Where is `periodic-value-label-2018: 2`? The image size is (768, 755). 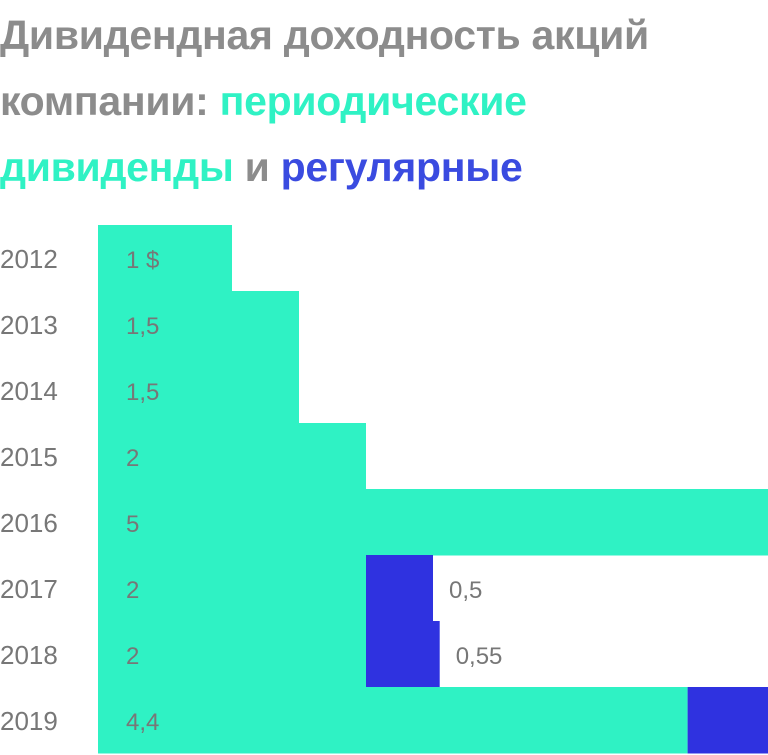
periodic-value-label-2018: 2 is located at coordinates (132, 656).